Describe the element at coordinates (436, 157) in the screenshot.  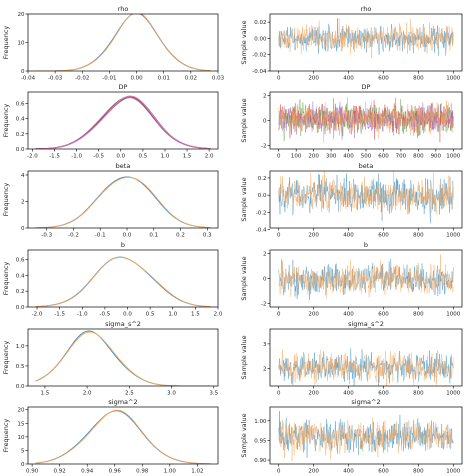
I see `x-tick-label: 900` at that location.